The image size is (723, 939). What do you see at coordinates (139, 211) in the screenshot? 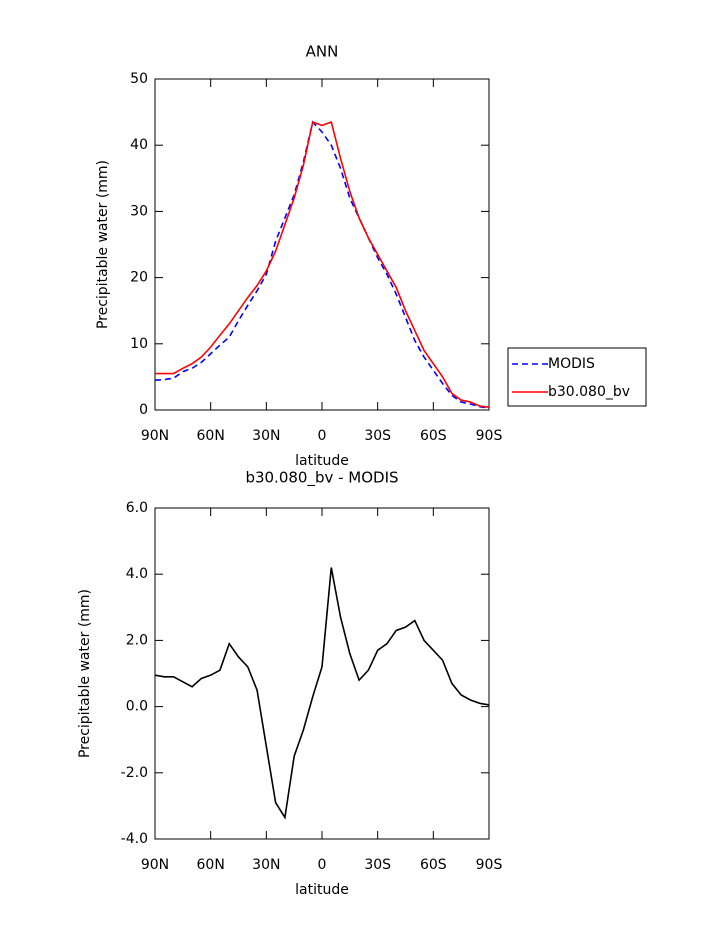
I see `y-tick-label: 30` at bounding box center [139, 211].